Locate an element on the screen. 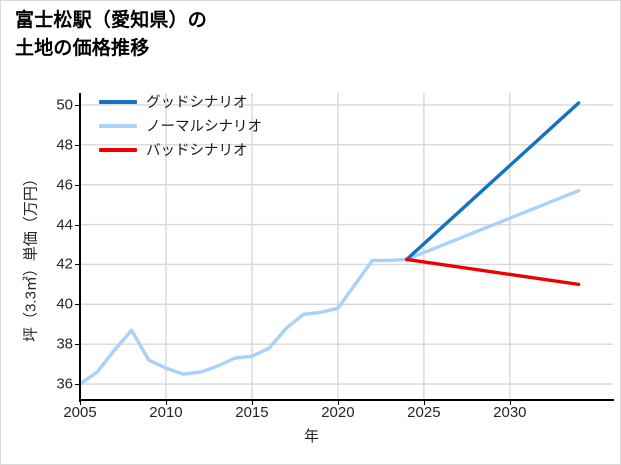  y-axis-label: 坪（3.3㎡）単価（万円） is located at coordinates (31, 256).